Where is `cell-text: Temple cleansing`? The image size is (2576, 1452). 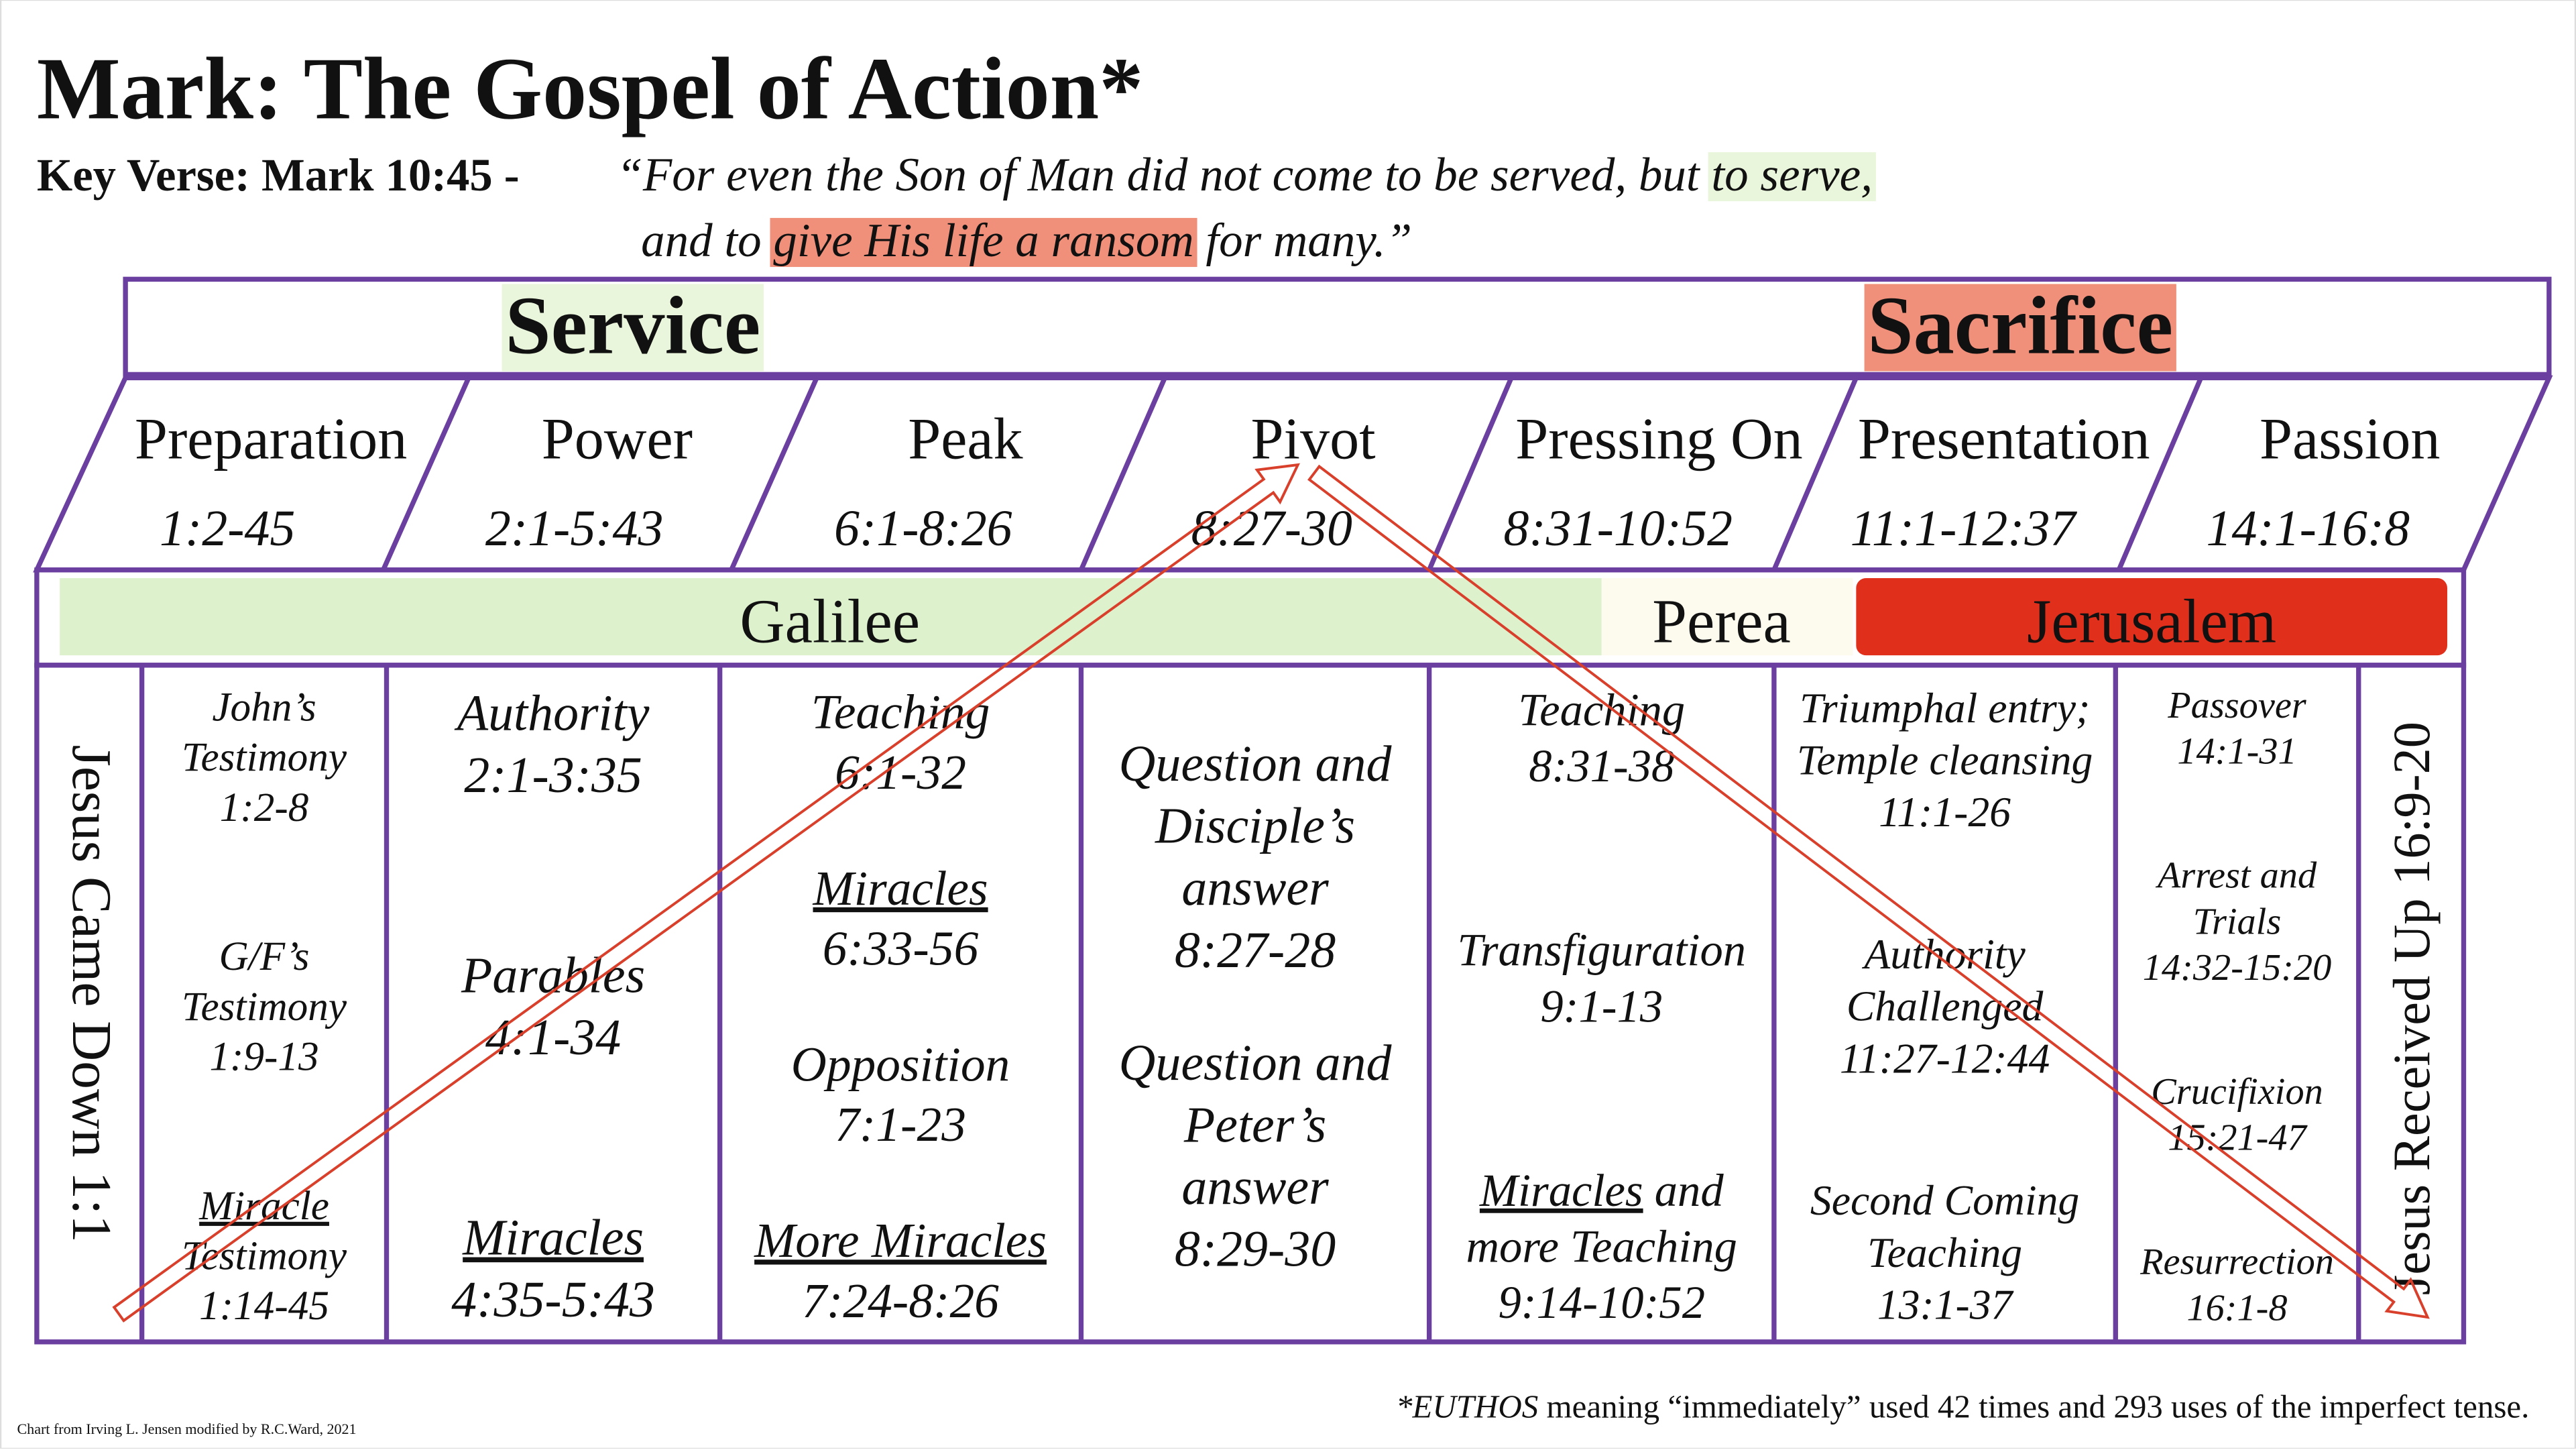
cell-text: Temple cleansing is located at coordinates (1945, 759).